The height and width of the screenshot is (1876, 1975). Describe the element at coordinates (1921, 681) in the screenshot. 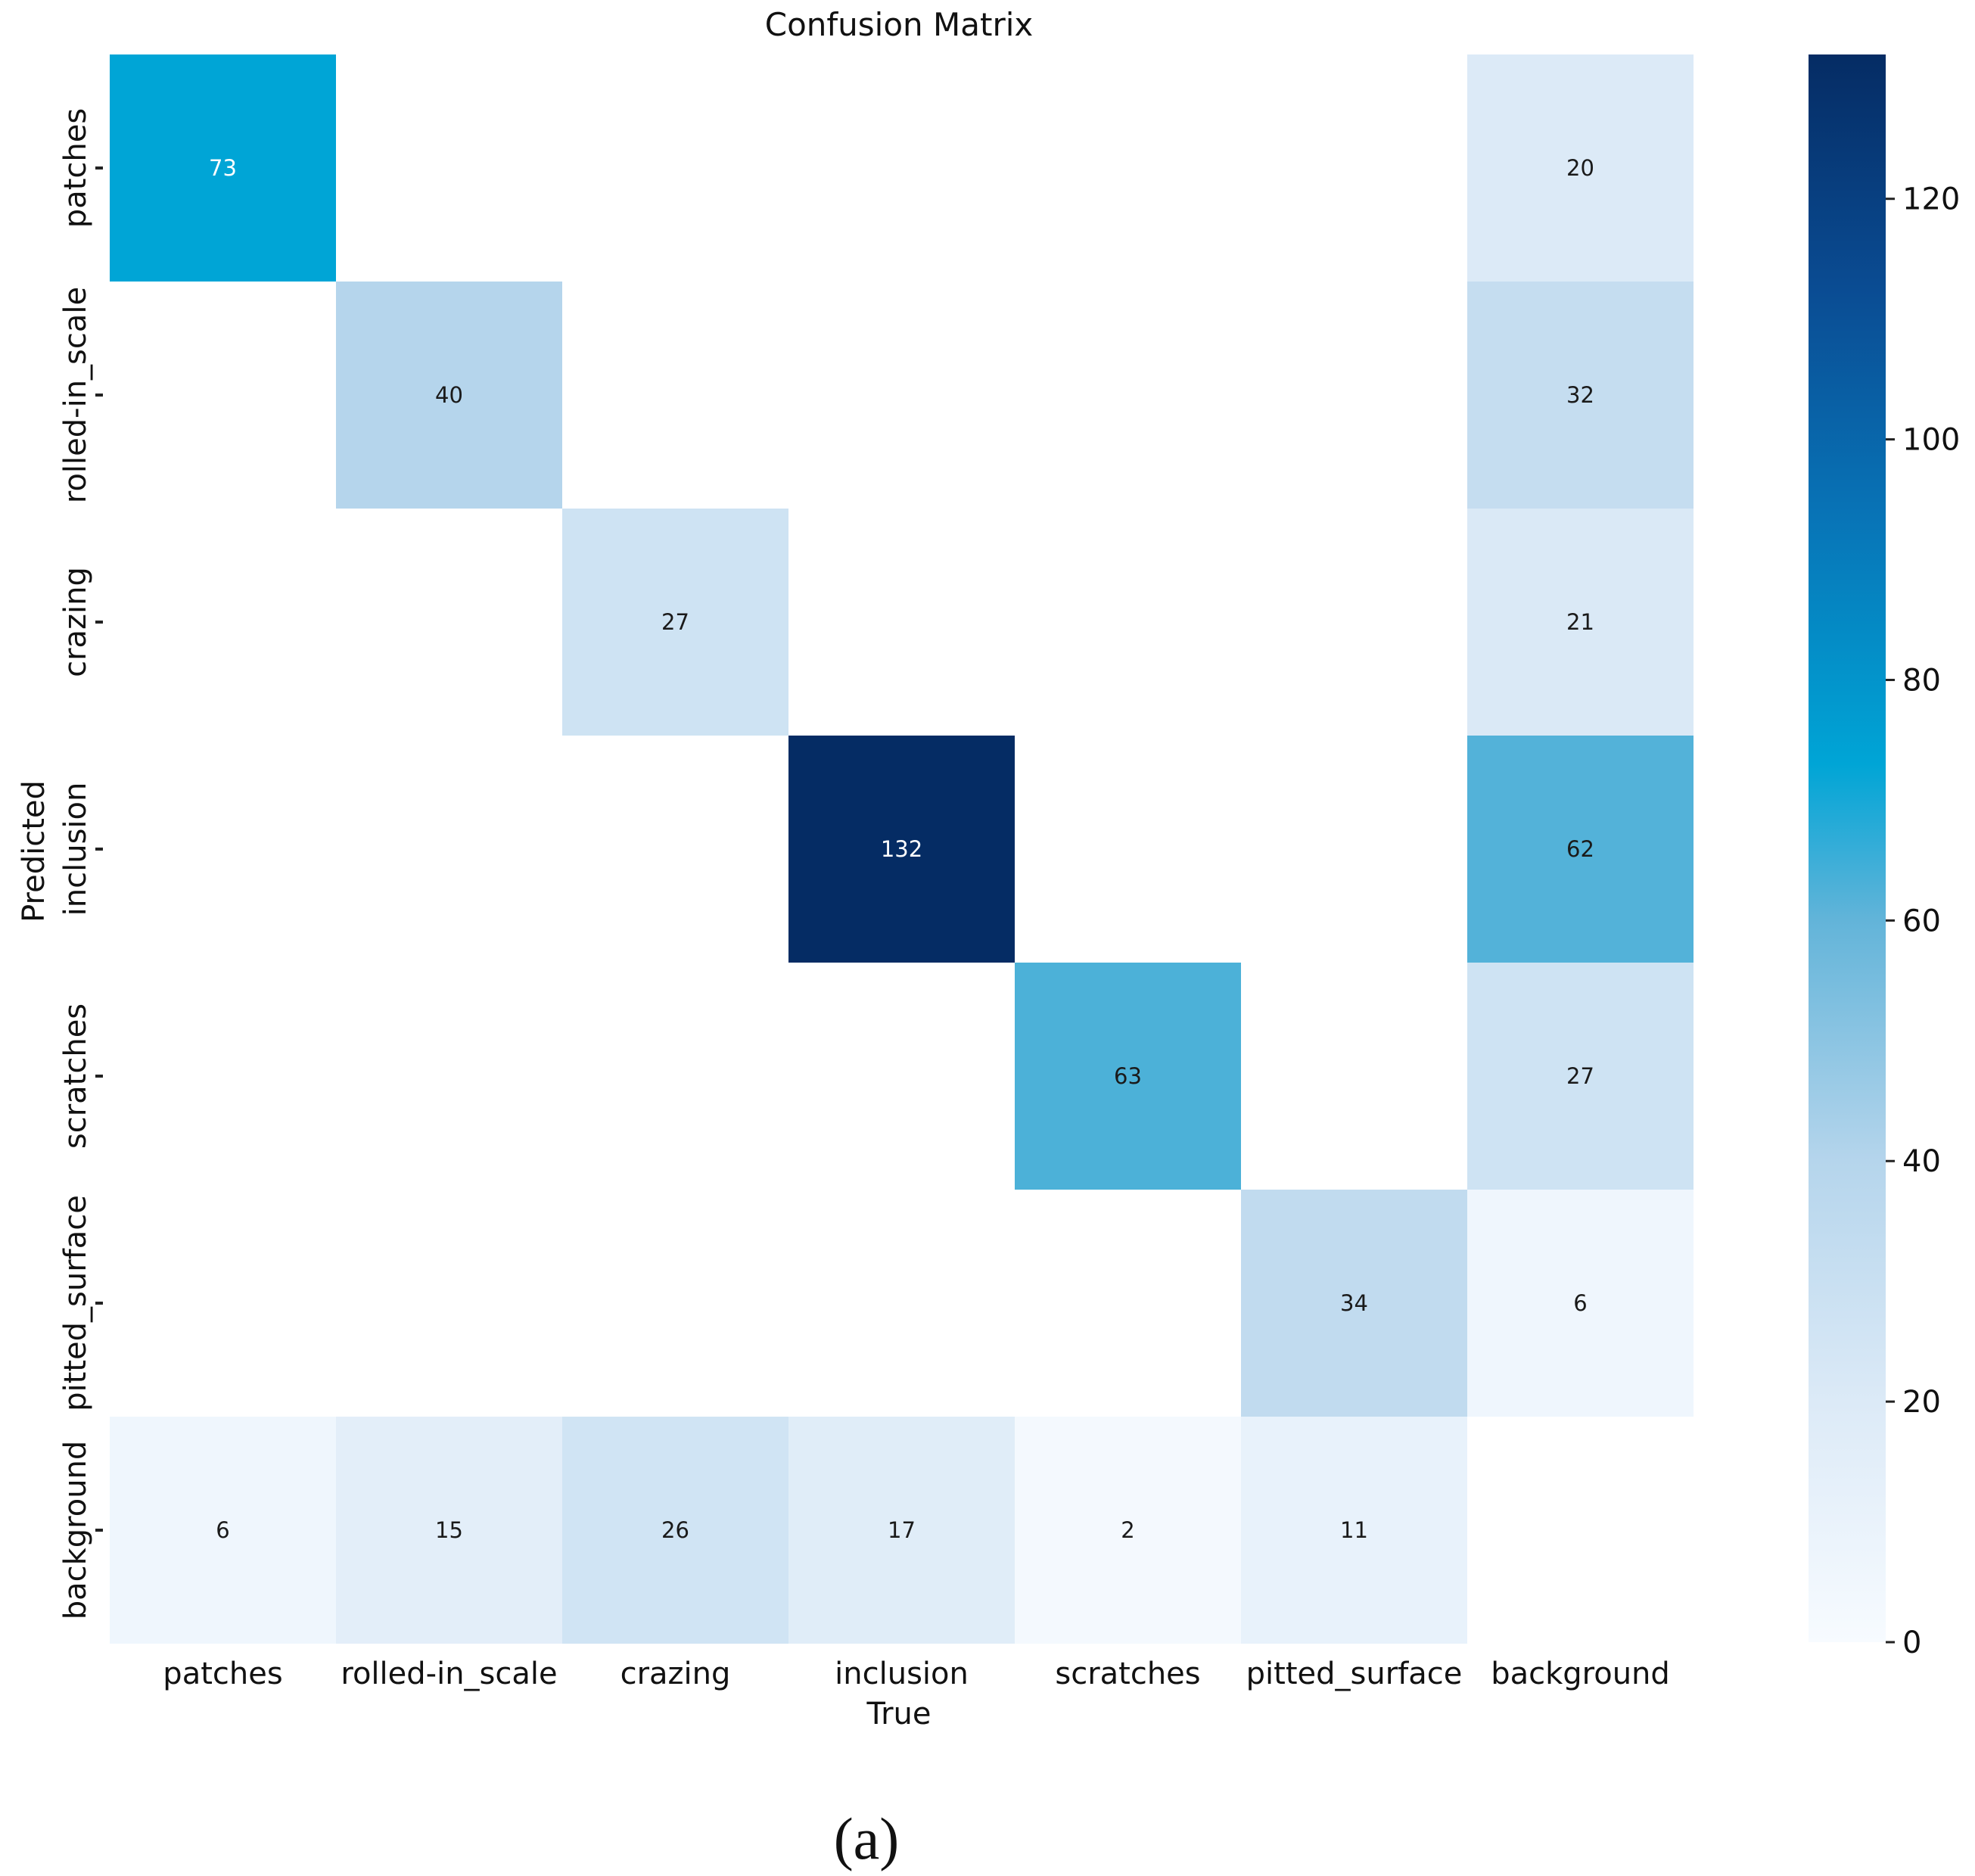

I see `colorbar-tick-label: 80` at that location.